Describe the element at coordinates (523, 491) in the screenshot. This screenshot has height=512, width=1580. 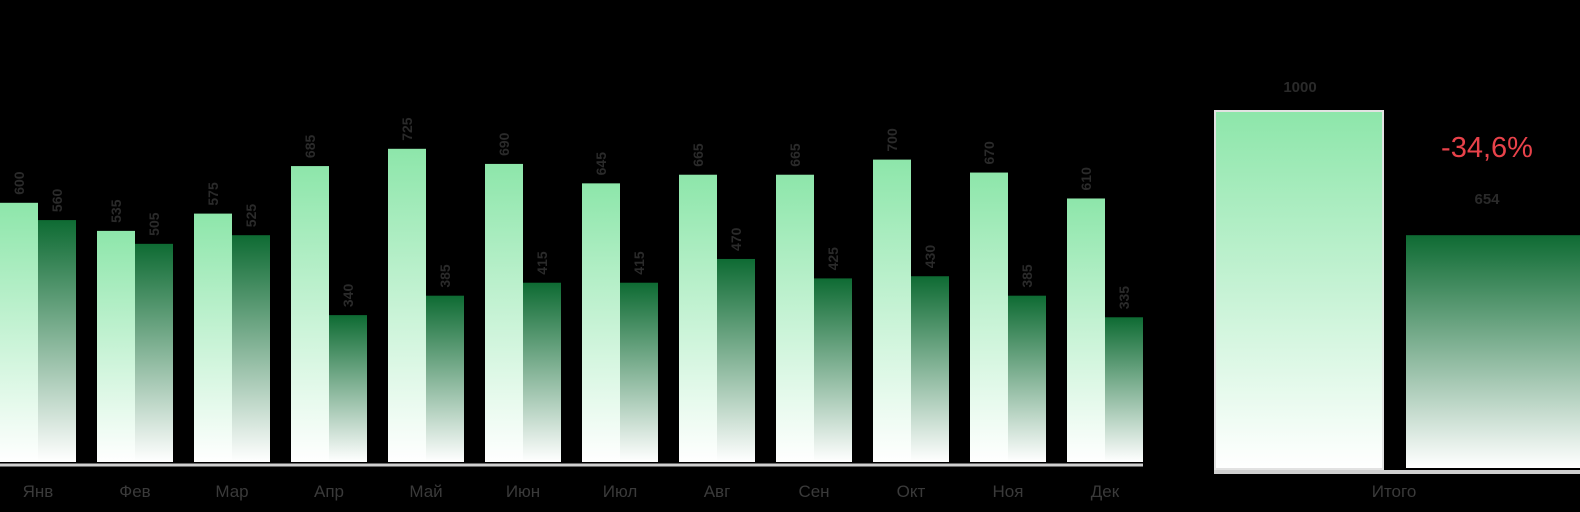
I see `x-tick-label: Июн` at that location.